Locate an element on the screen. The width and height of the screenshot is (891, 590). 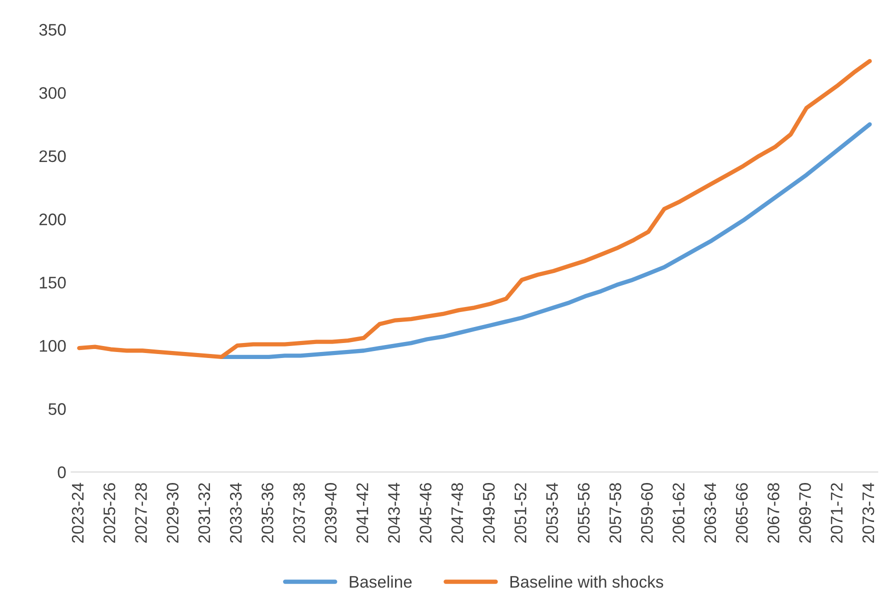
x-tick-label: 2057-58 is located at coordinates (615, 513).